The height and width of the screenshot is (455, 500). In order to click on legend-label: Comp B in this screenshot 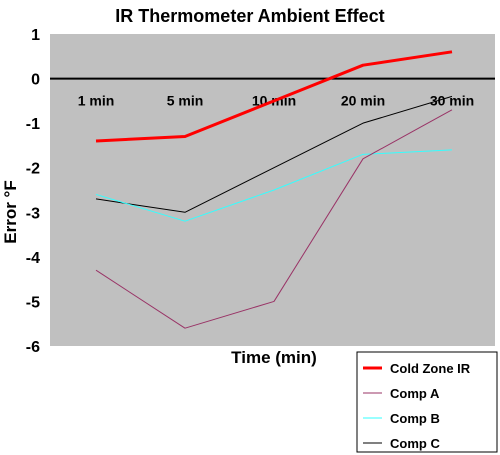, I will do `click(415, 418)`.